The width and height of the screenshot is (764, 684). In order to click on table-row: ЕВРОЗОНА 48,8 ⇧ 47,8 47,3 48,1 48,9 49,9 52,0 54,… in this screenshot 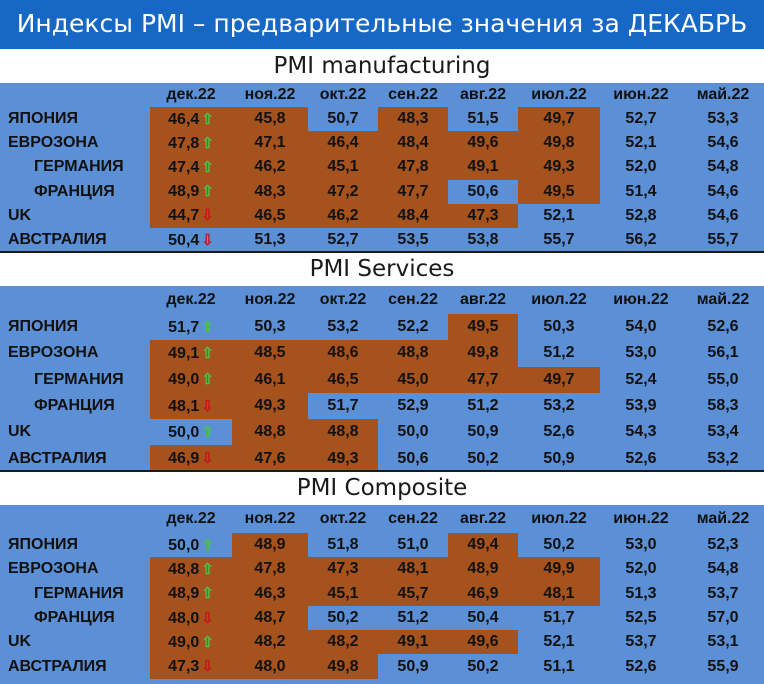, I will do `click(382, 569)`.